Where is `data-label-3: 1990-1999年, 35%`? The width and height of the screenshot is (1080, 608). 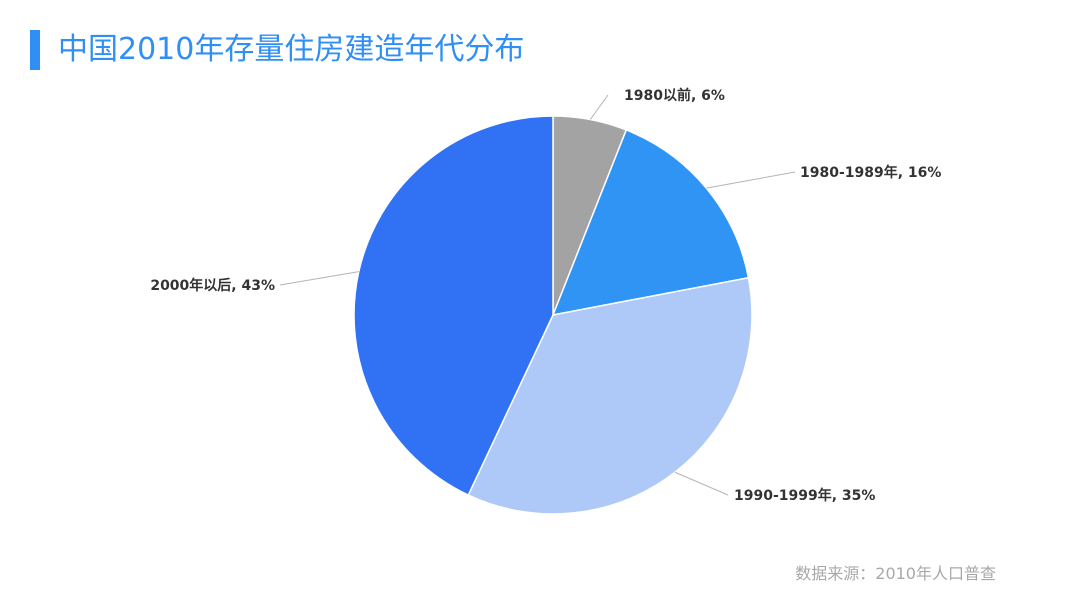
data-label-3: 1990-1999年, 35% is located at coordinates (804, 495).